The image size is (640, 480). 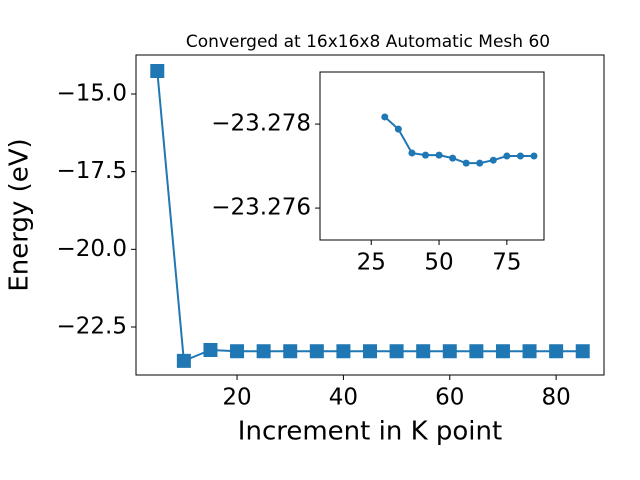 I want to click on y-axis-label: Energy (eV), so click(x=20, y=214).